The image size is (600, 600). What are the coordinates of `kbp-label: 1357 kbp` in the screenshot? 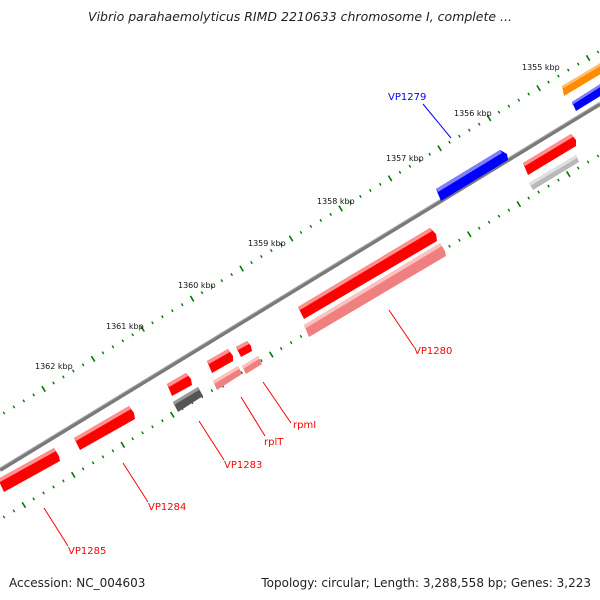 It's located at (405, 158).